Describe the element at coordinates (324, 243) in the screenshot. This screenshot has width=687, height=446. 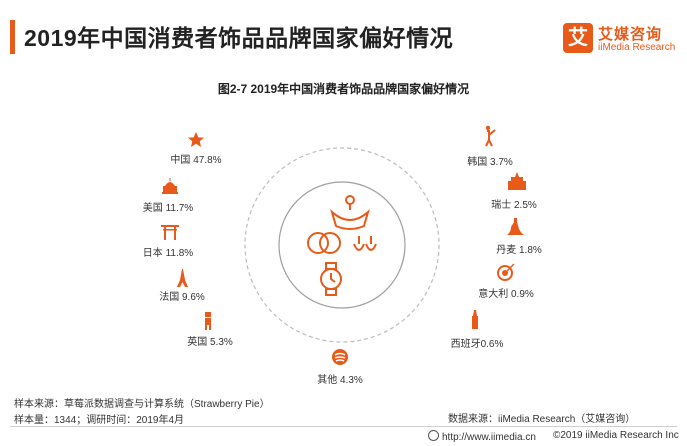
I see `rings-icon` at that location.